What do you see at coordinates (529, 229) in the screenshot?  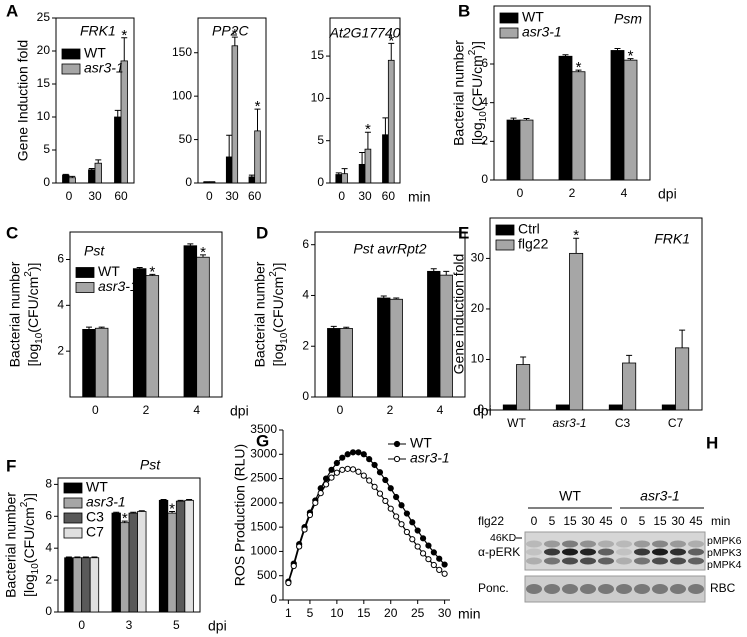 I see `legend-label: Ctrl` at bounding box center [529, 229].